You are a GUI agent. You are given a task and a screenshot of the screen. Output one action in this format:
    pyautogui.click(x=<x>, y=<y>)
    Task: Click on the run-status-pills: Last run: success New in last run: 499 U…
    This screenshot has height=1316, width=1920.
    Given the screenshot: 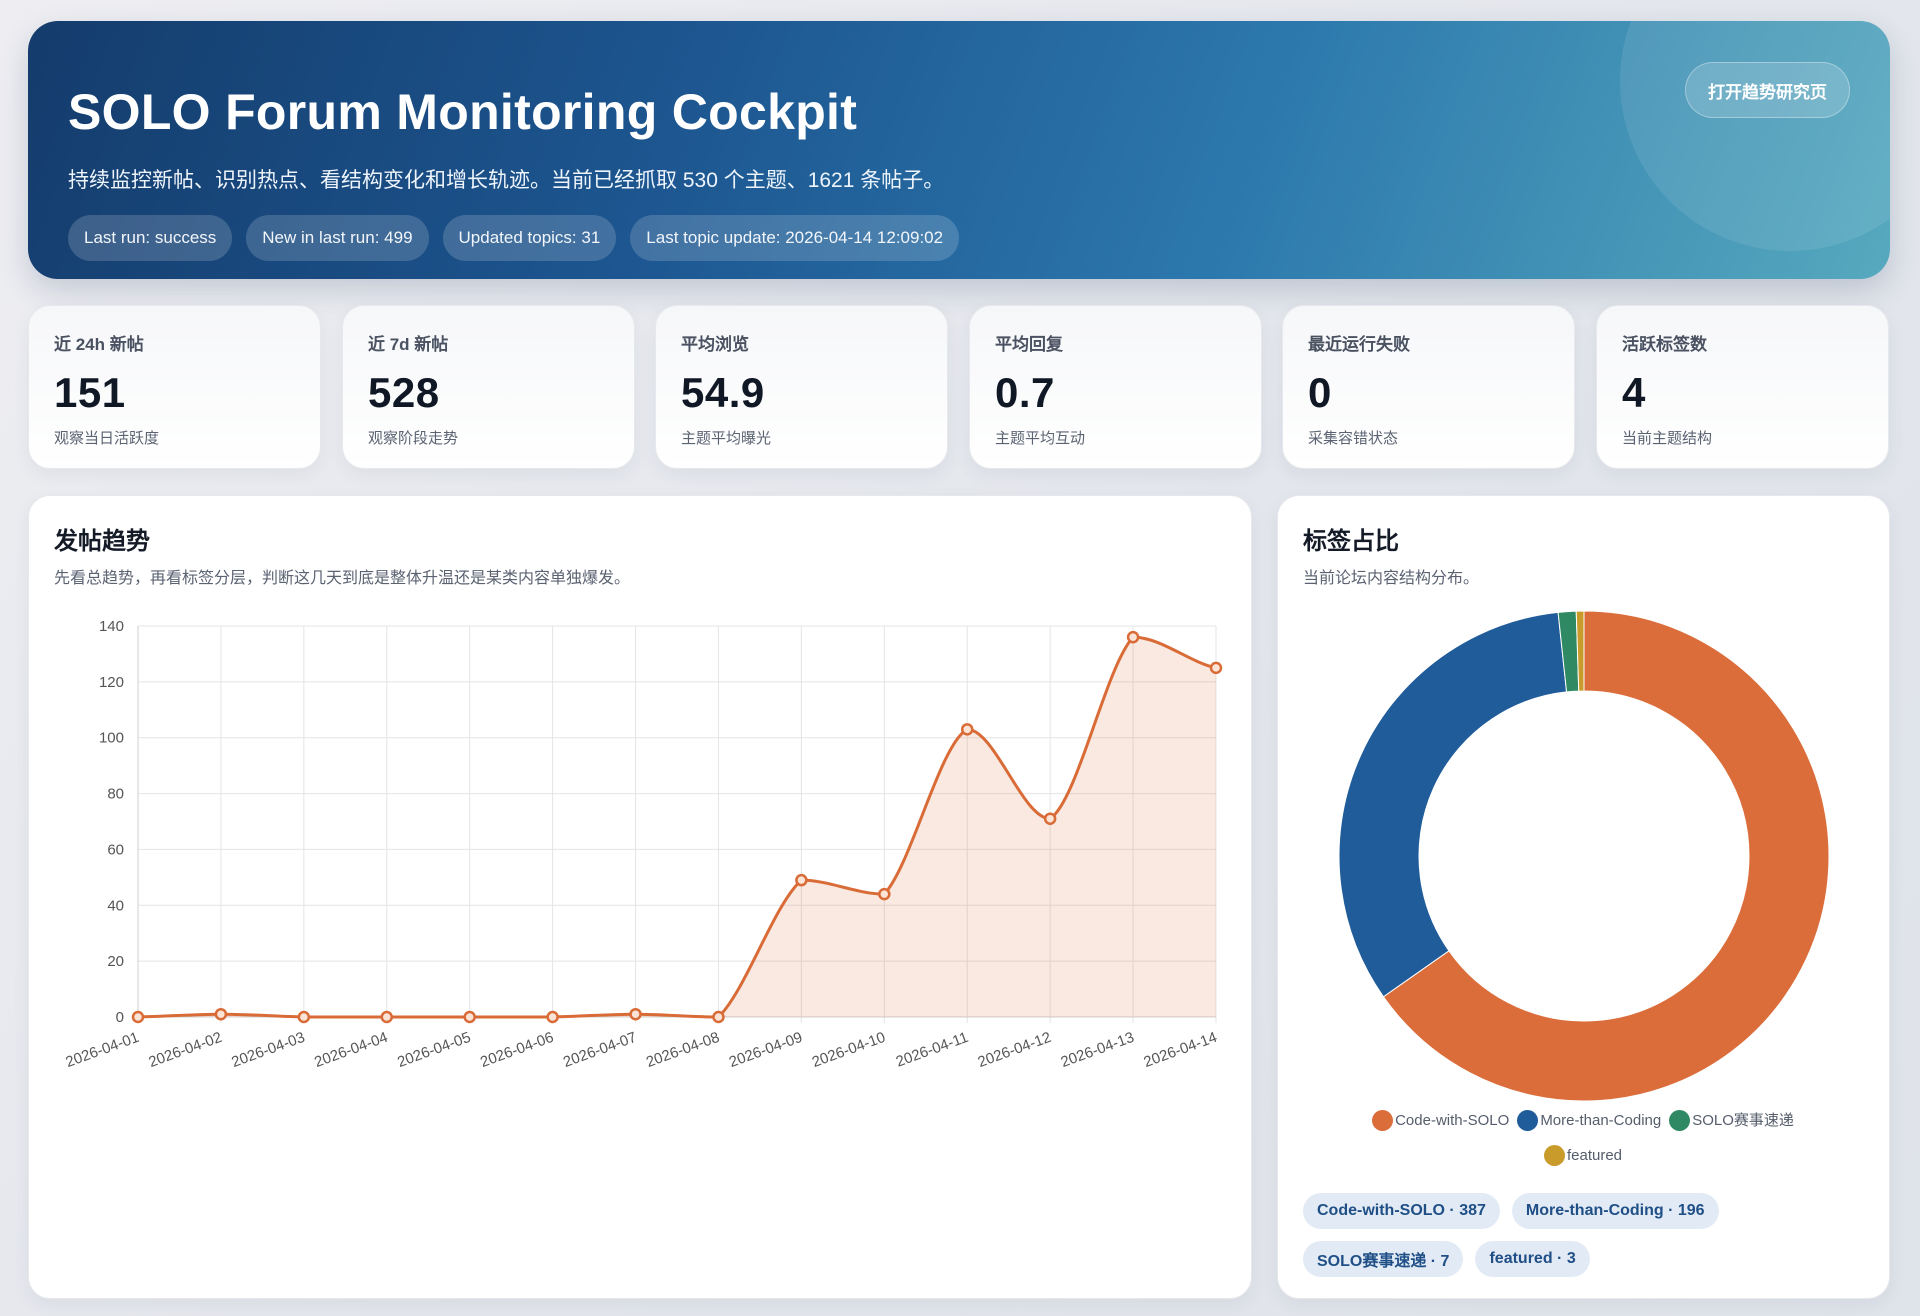 What is the action you would take?
    pyautogui.click(x=514, y=238)
    